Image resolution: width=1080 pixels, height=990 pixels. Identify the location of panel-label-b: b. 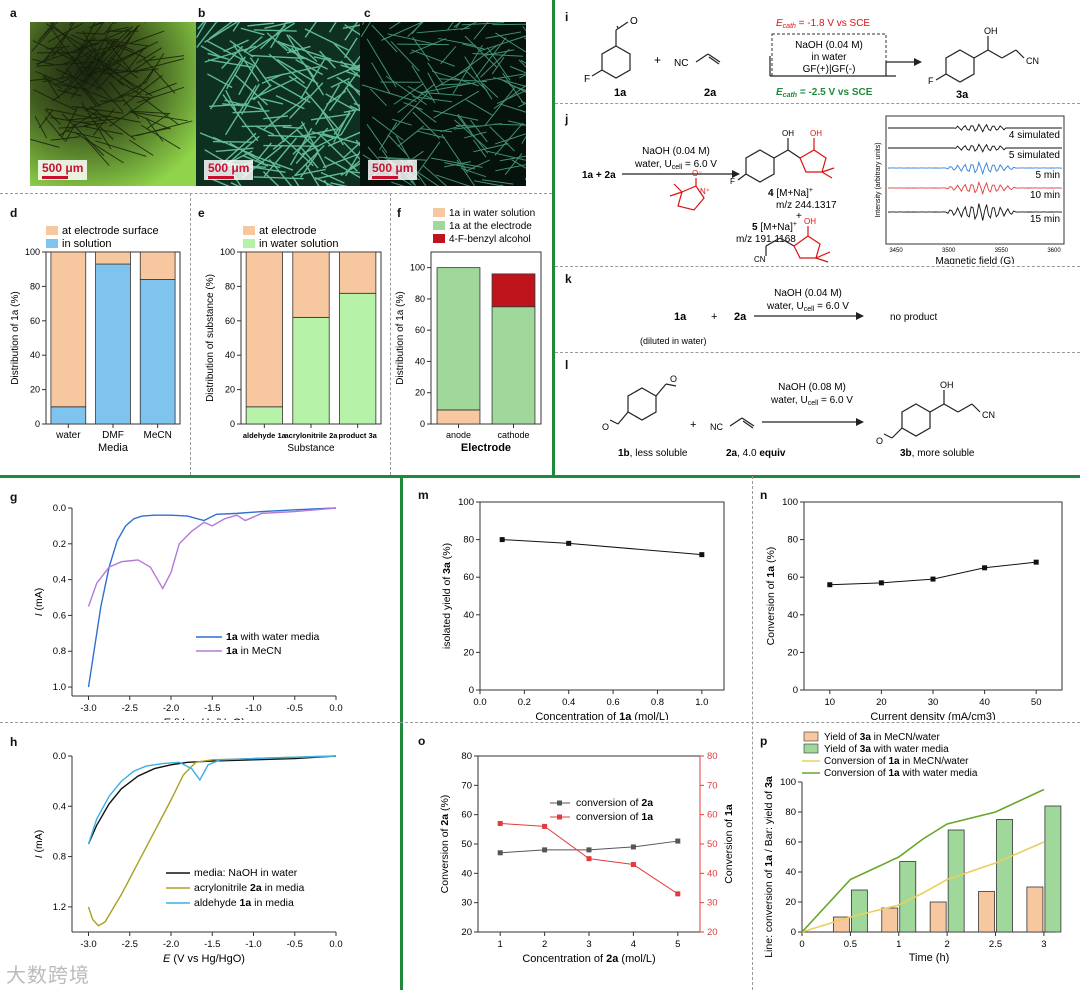
(202, 13).